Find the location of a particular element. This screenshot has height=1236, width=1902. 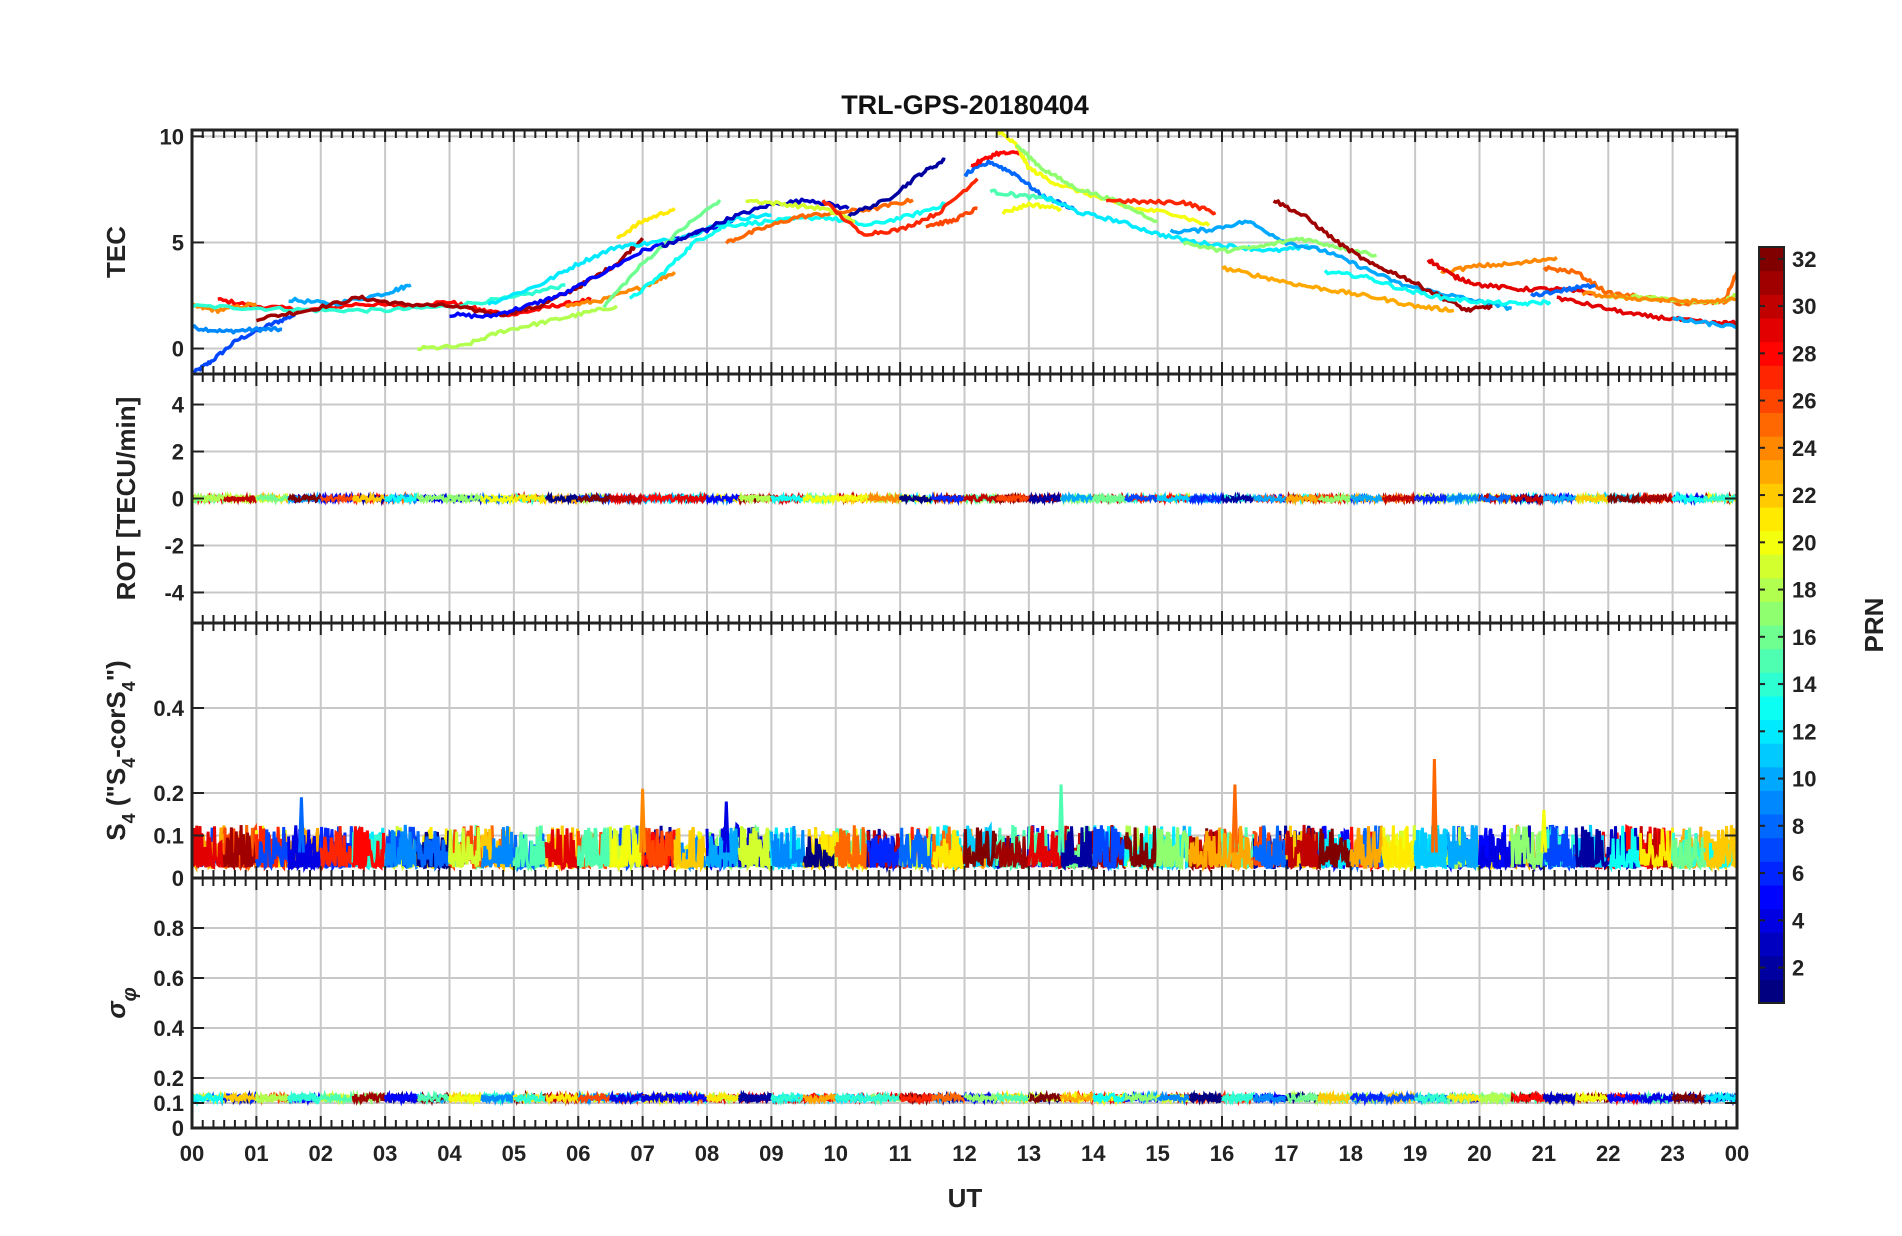

x-tick-label: 00 is located at coordinates (192, 1153).